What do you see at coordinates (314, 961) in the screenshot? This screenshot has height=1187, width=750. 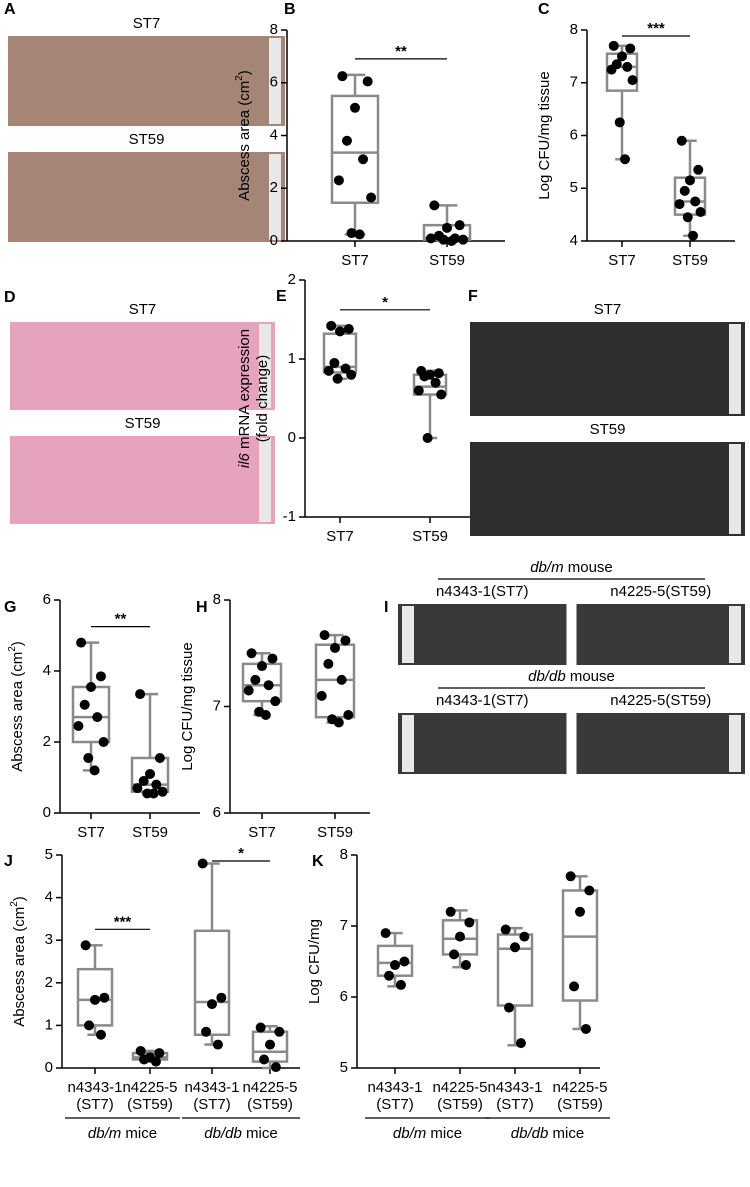 I see `text-part: Log CFU/mg` at bounding box center [314, 961].